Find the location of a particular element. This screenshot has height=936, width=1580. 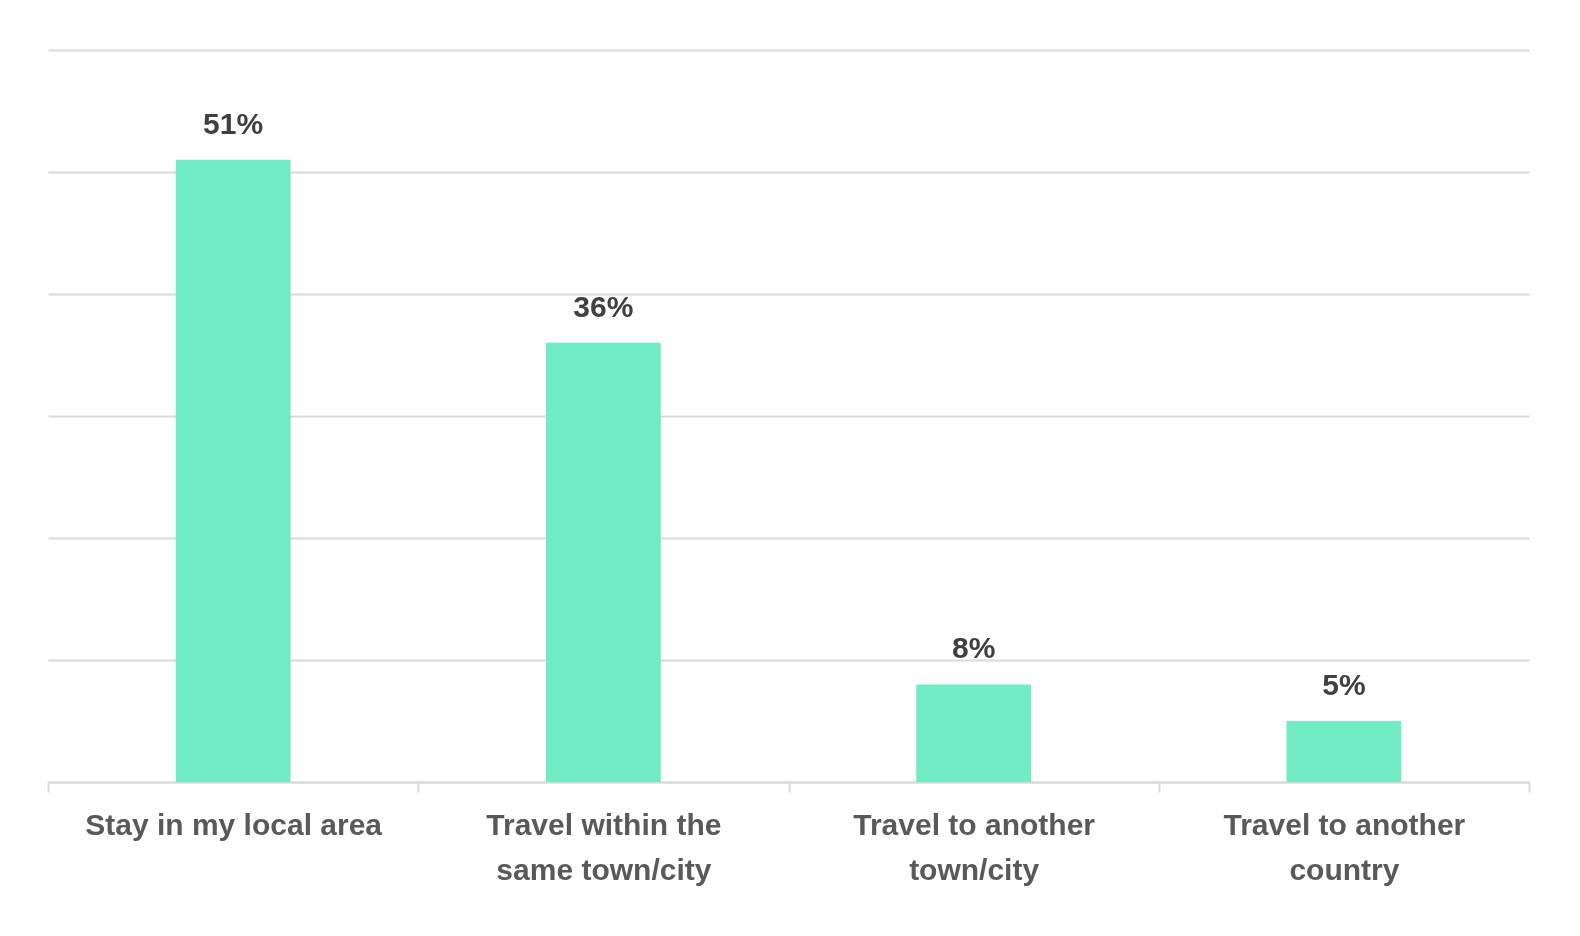

data-label: 51% is located at coordinates (233, 123).